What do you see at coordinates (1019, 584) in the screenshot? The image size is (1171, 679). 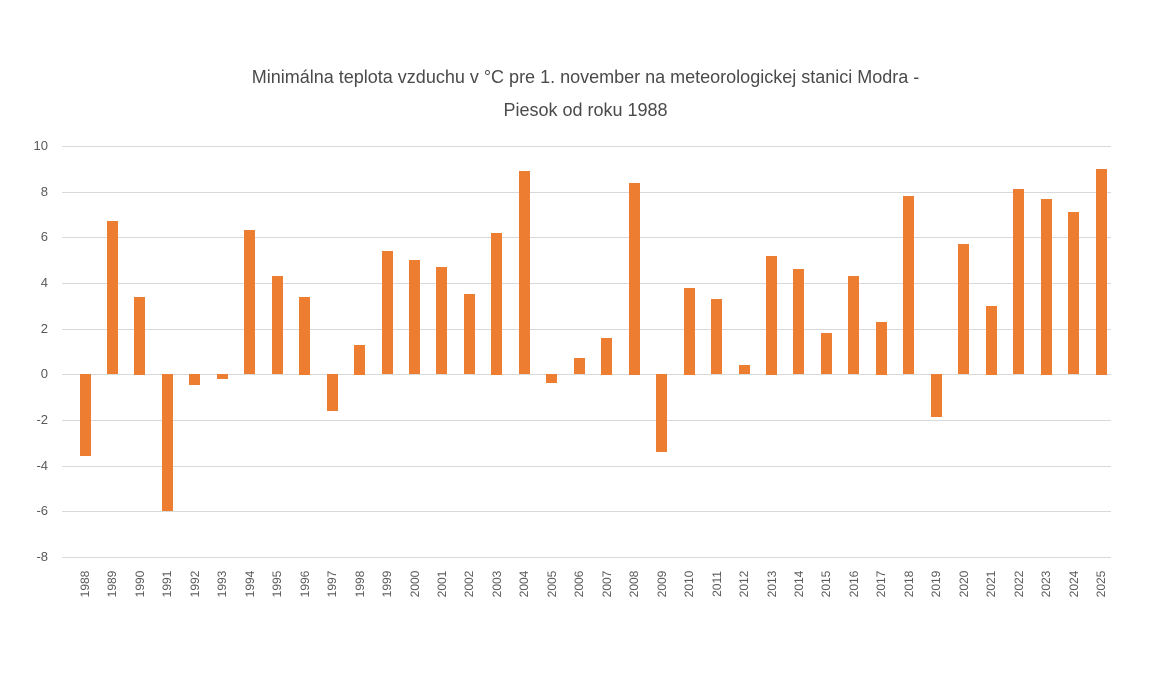 I see `x-axis-tick-label: 2022` at bounding box center [1019, 584].